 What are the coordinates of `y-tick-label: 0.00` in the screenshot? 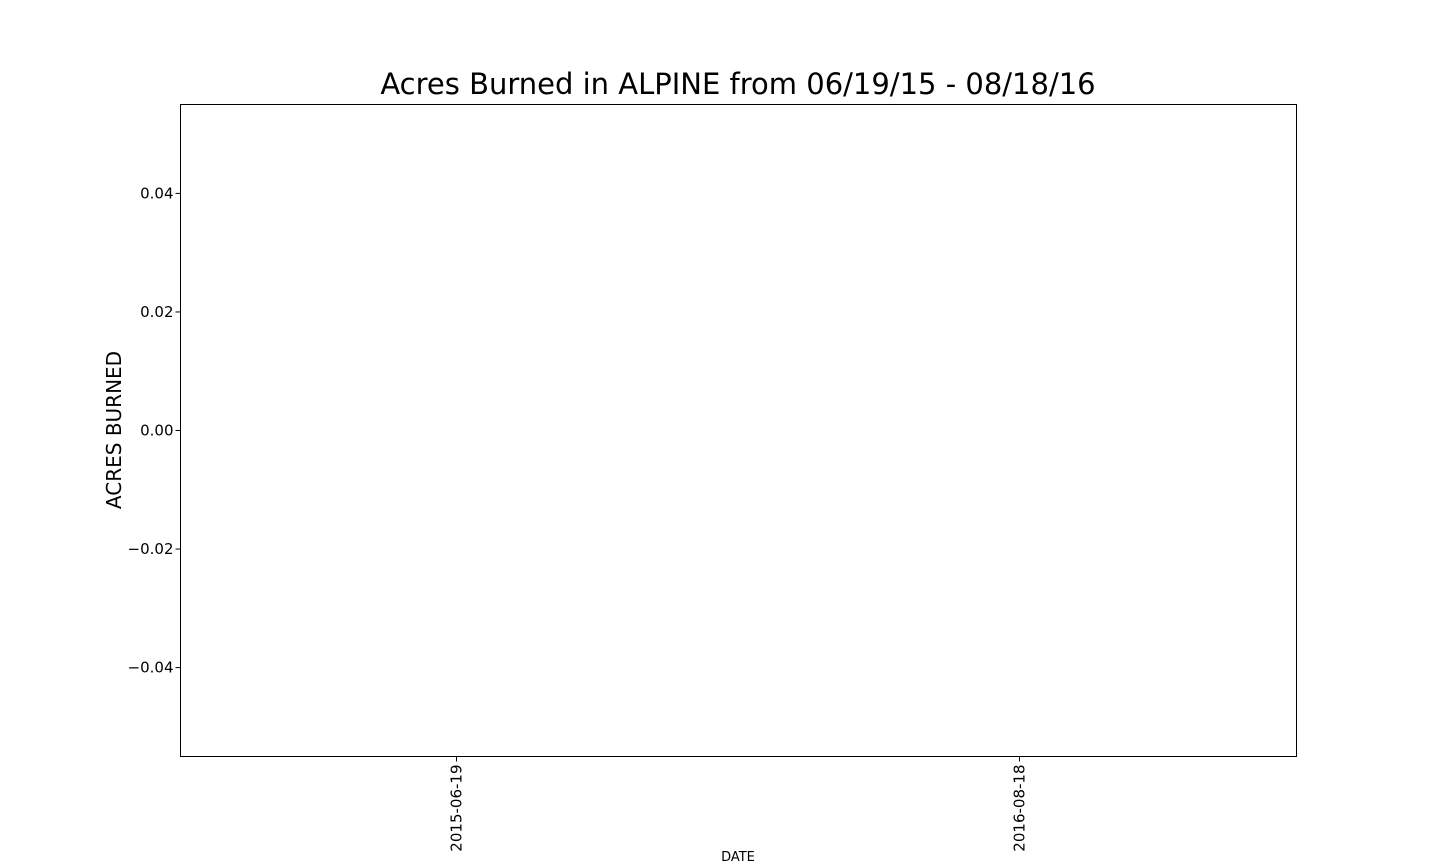 It's located at (156, 431).